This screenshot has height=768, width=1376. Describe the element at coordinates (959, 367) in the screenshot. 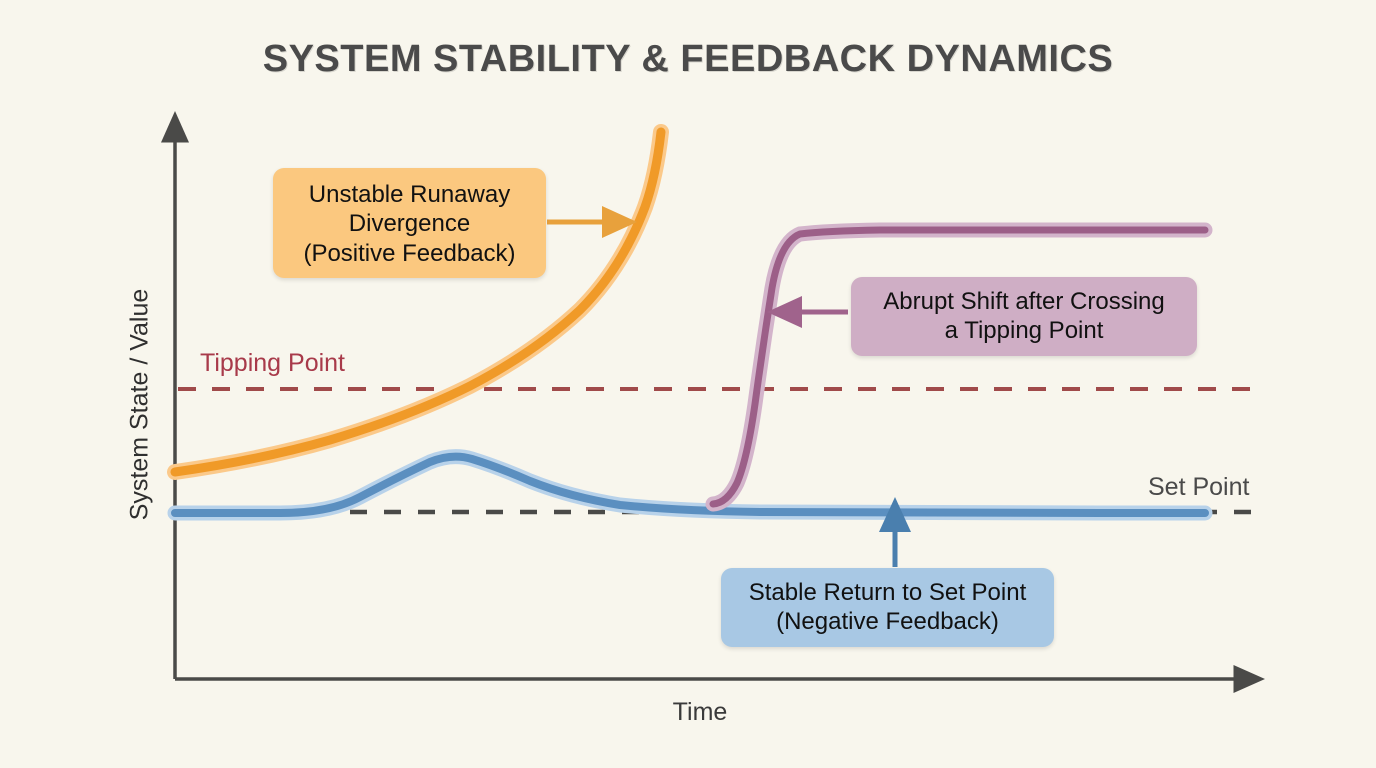

I see `series-abrupt-shift-curve` at that location.